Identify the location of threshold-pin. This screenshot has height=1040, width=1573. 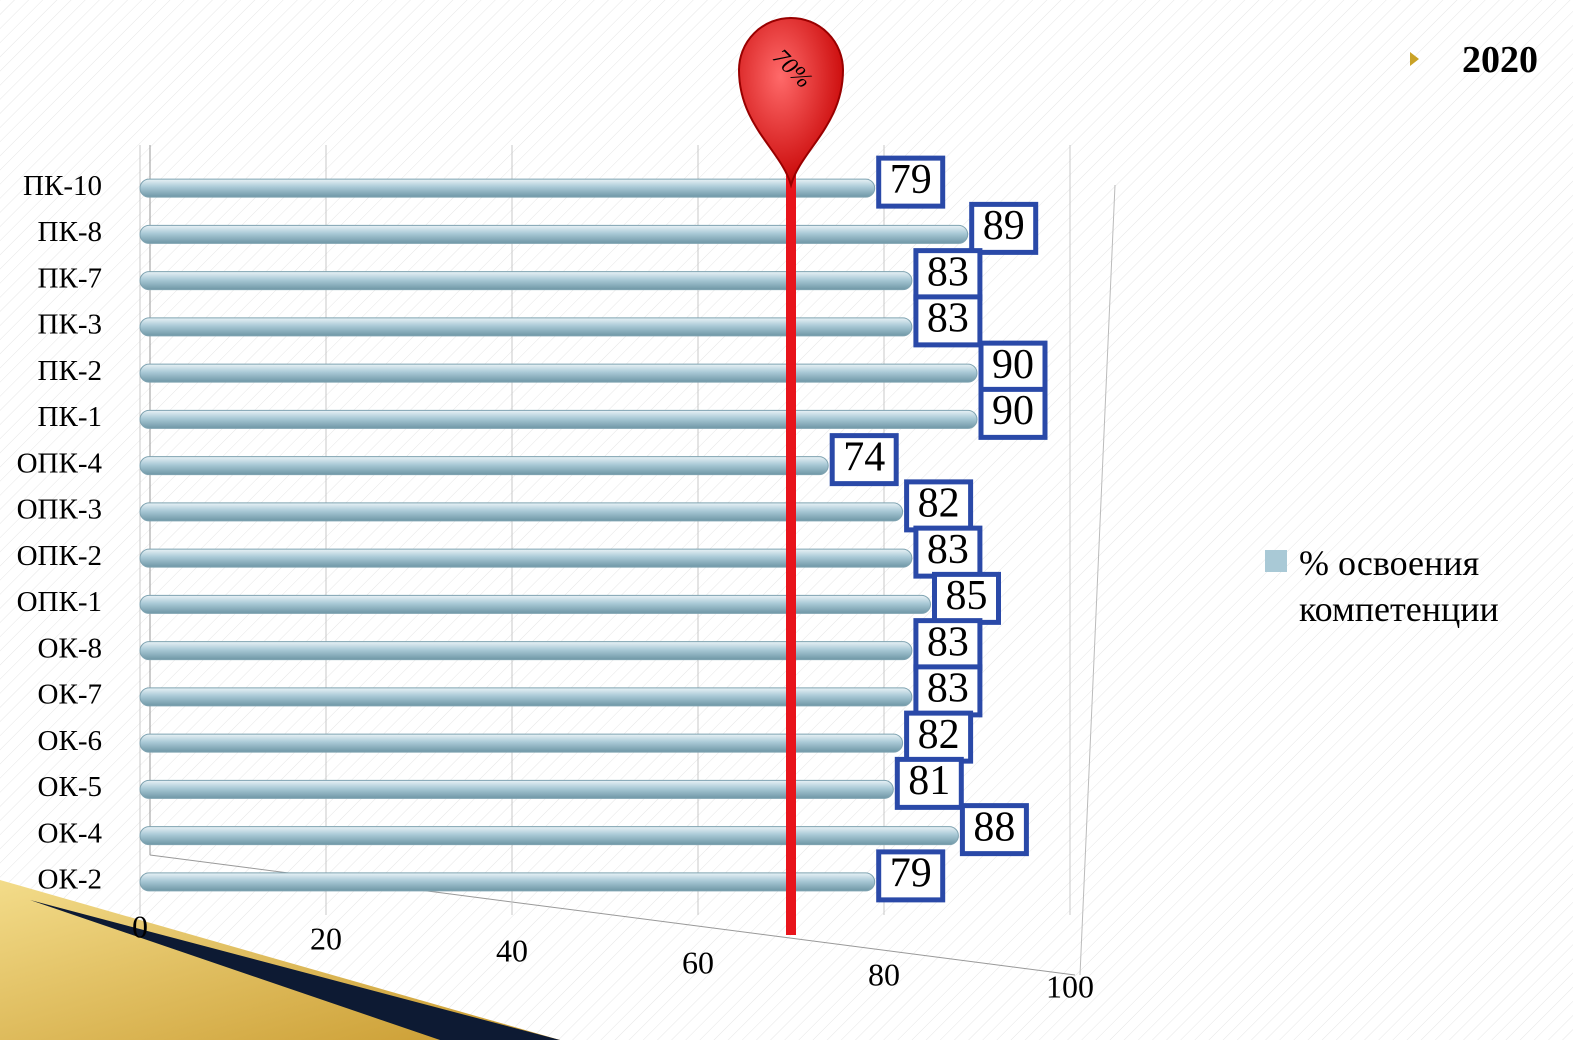
(791, 103).